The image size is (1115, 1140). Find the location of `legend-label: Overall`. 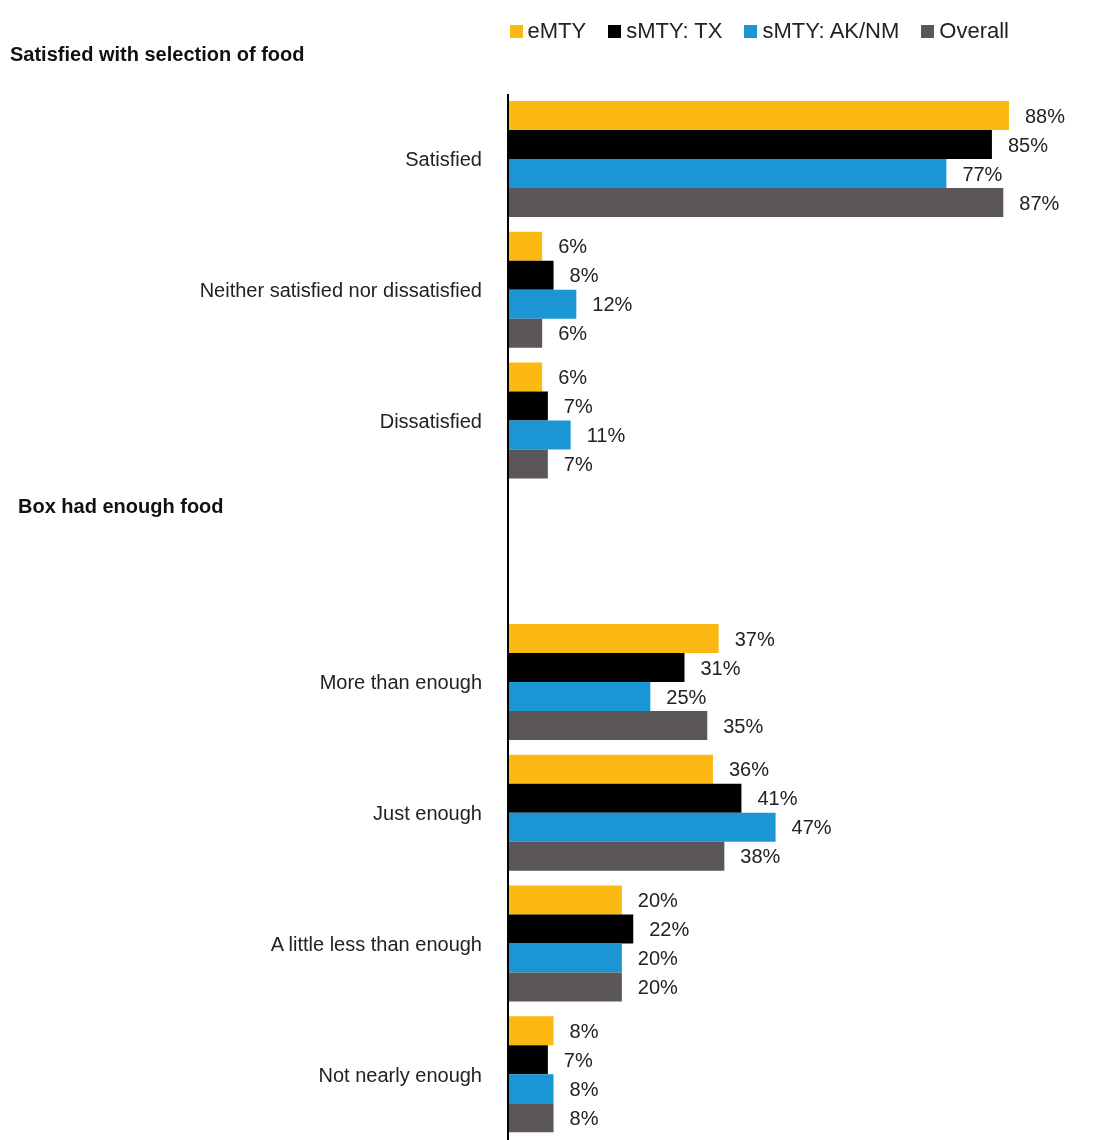

legend-label: Overall is located at coordinates (974, 31).